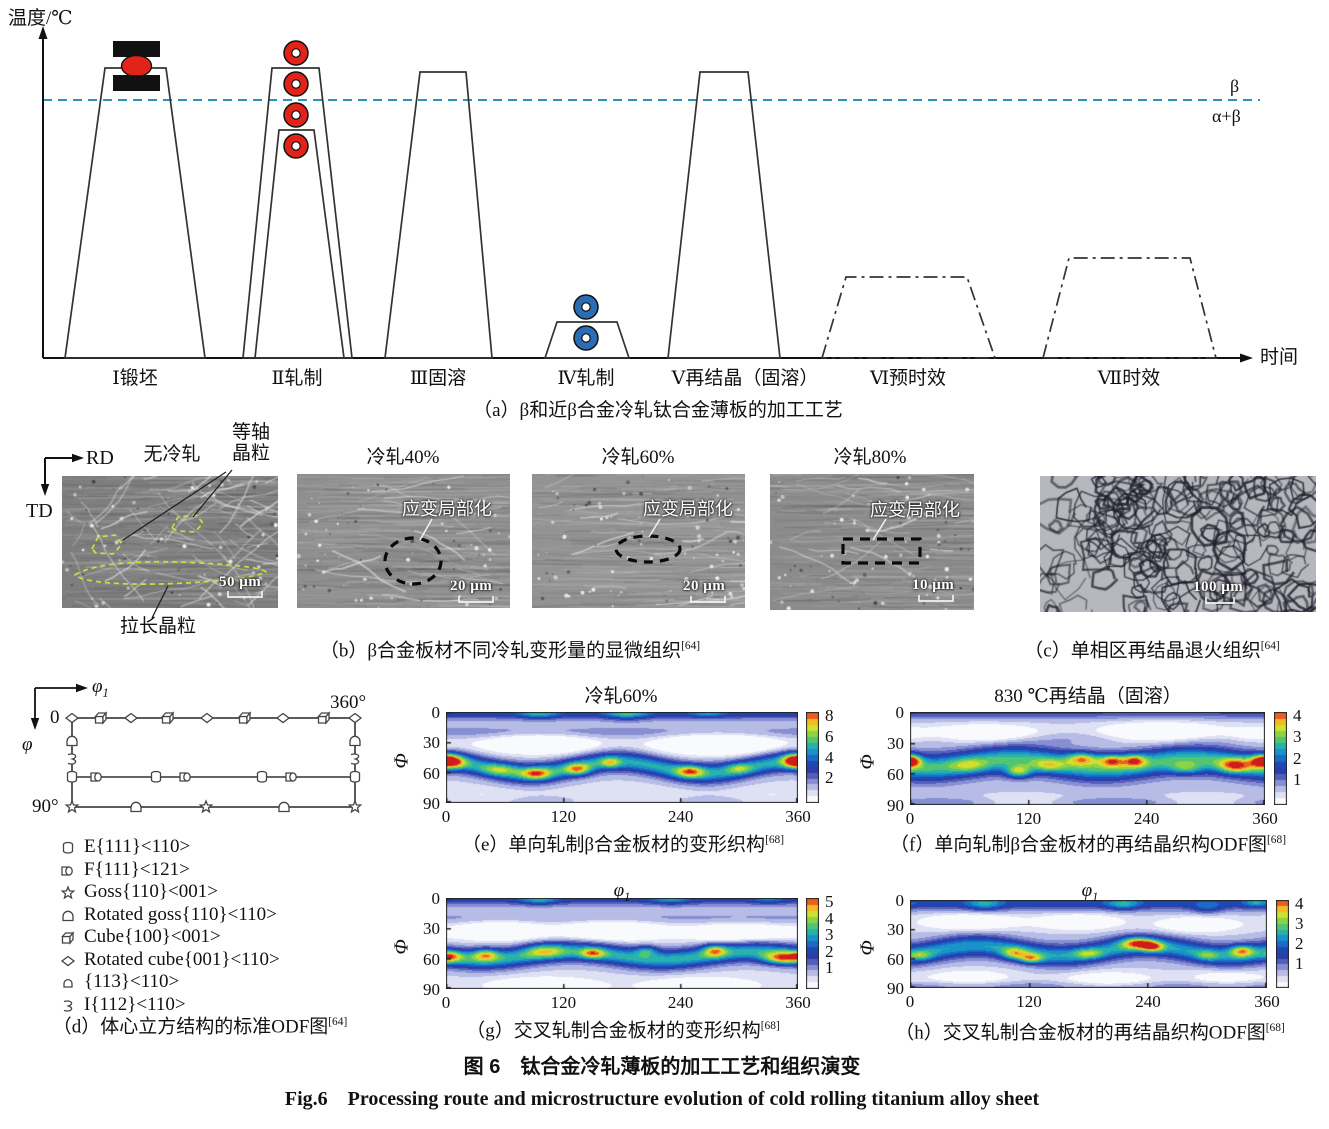  Describe the element at coordinates (933, 585) in the screenshot. I see `scale-label-4: 10 μm` at that location.